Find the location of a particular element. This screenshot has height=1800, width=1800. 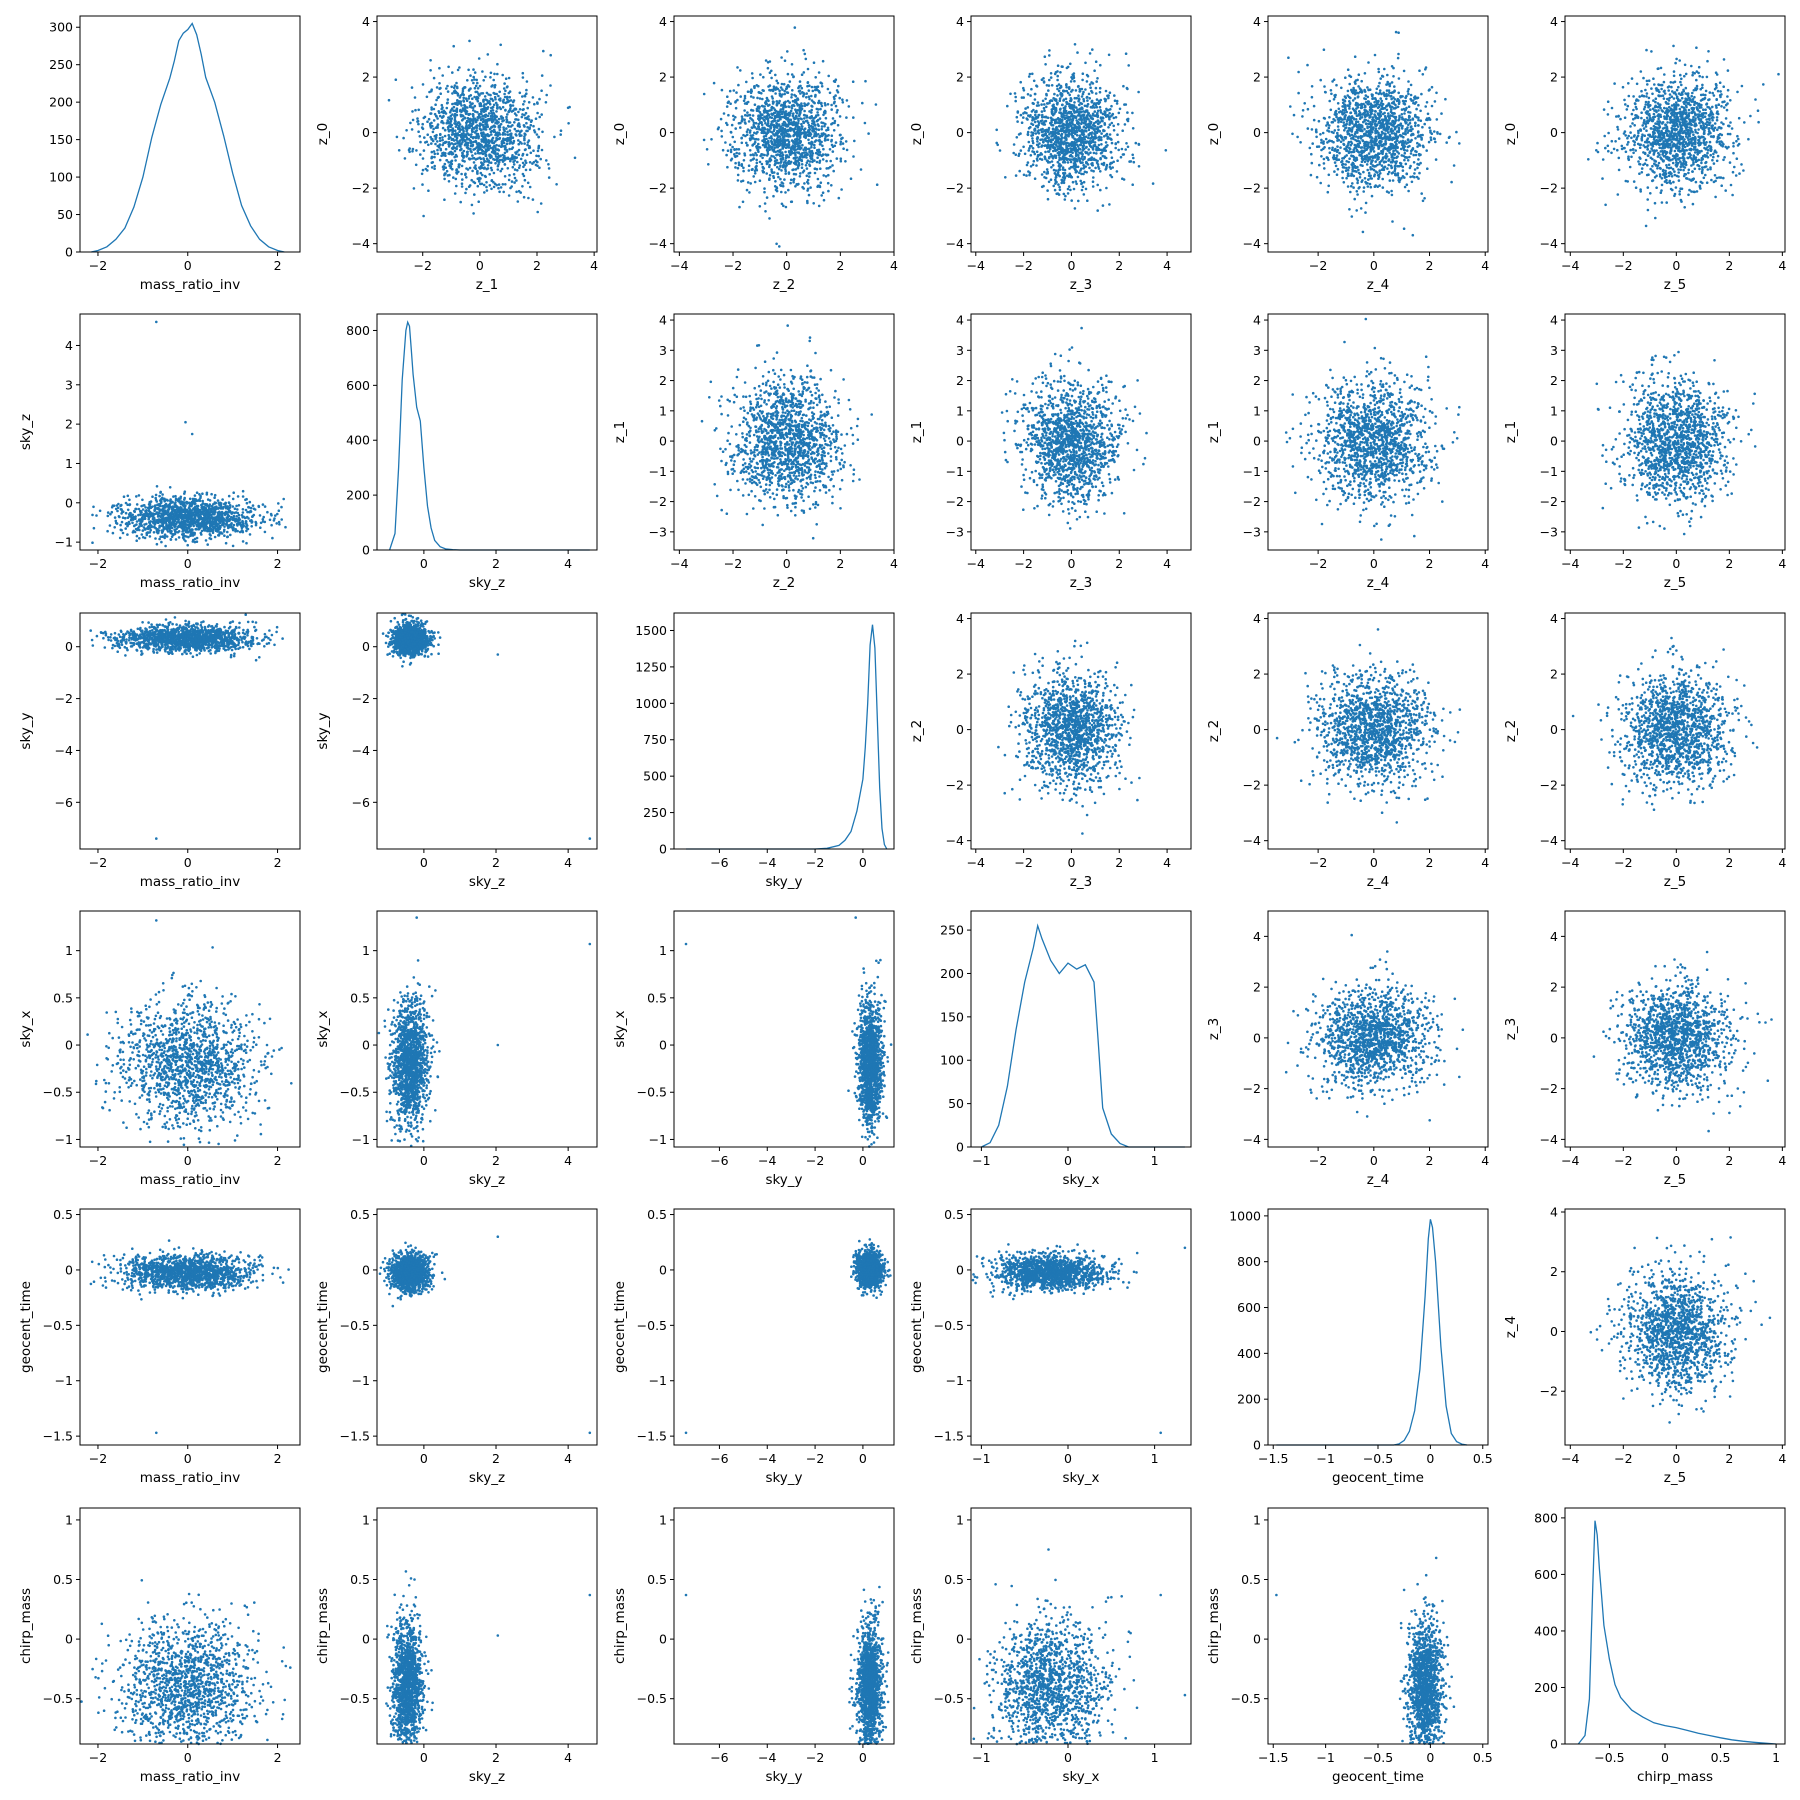

histogram-step-line is located at coordinates (188, 137).